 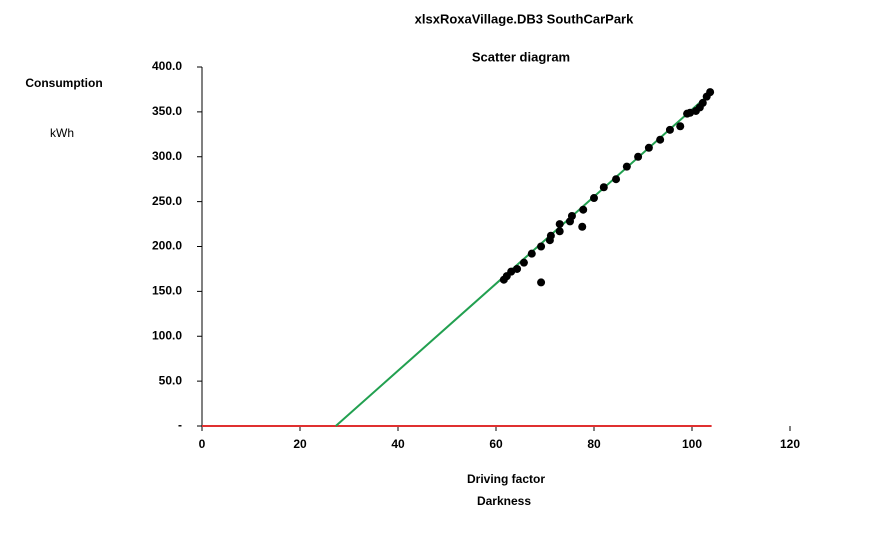 What do you see at coordinates (594, 444) in the screenshot?
I see `x-tick-label: 80` at bounding box center [594, 444].